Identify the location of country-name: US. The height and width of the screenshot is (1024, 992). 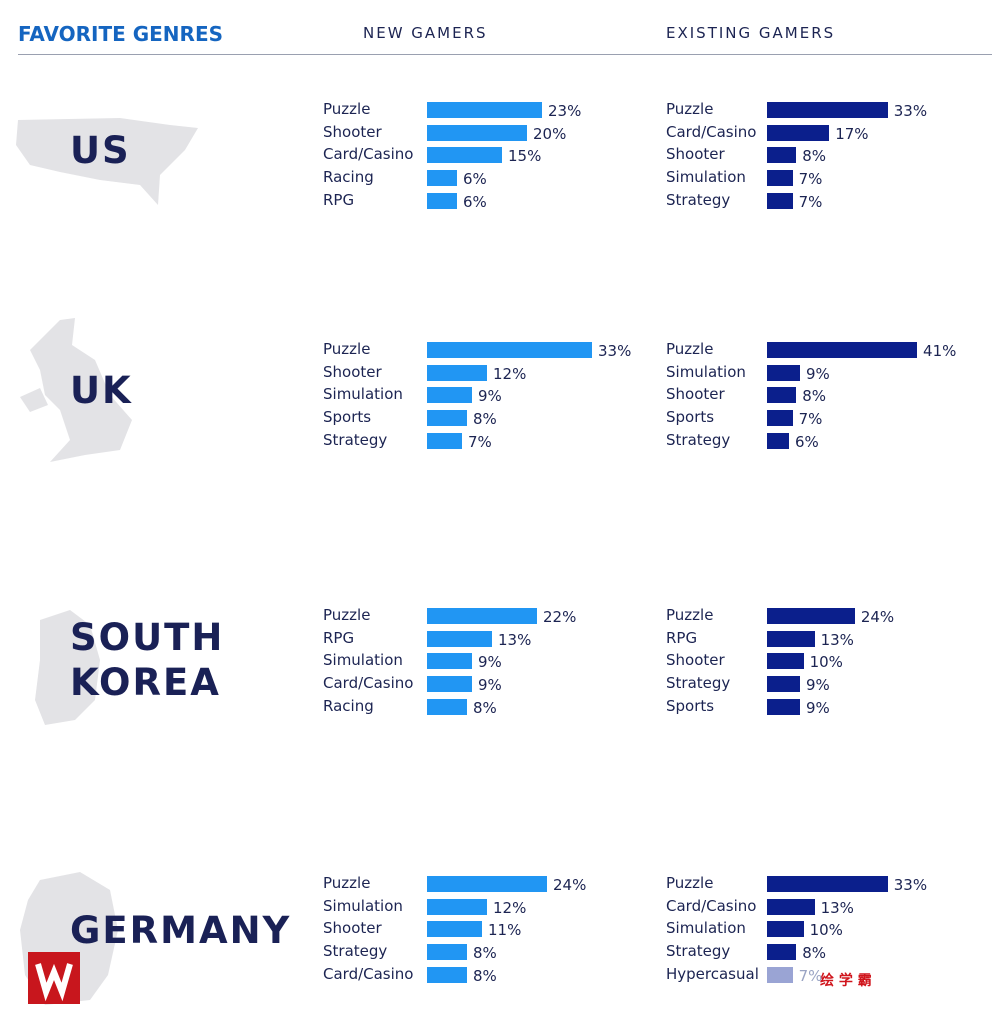
(100, 150).